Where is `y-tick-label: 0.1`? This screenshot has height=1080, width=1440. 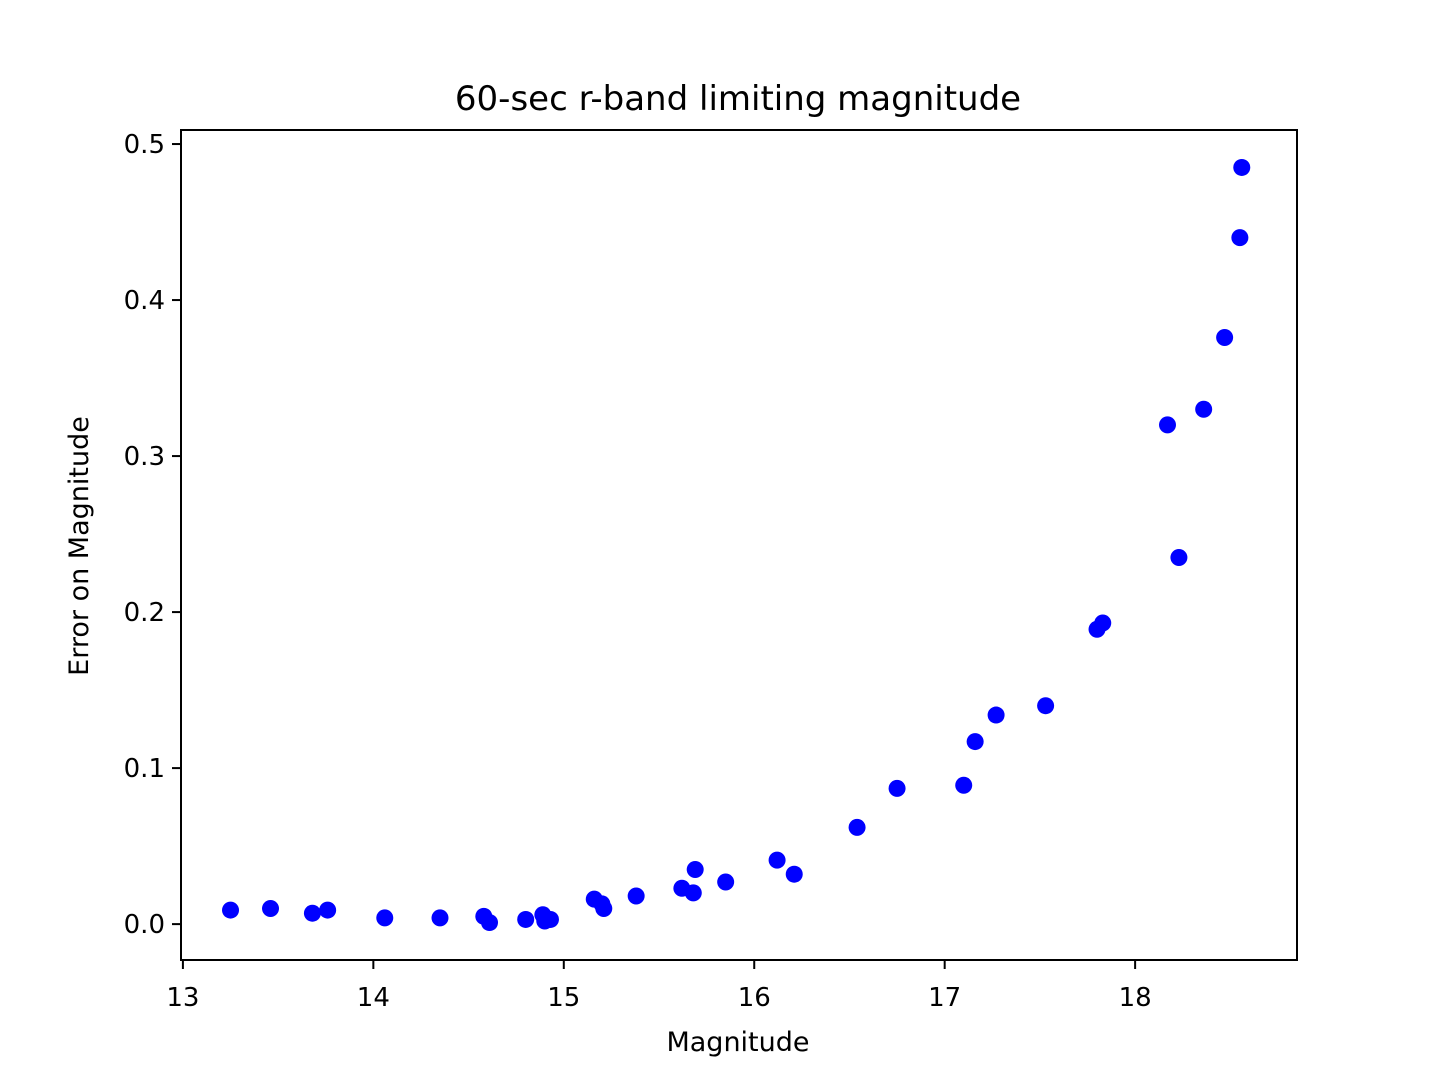
y-tick-label: 0.1 is located at coordinates (144, 769).